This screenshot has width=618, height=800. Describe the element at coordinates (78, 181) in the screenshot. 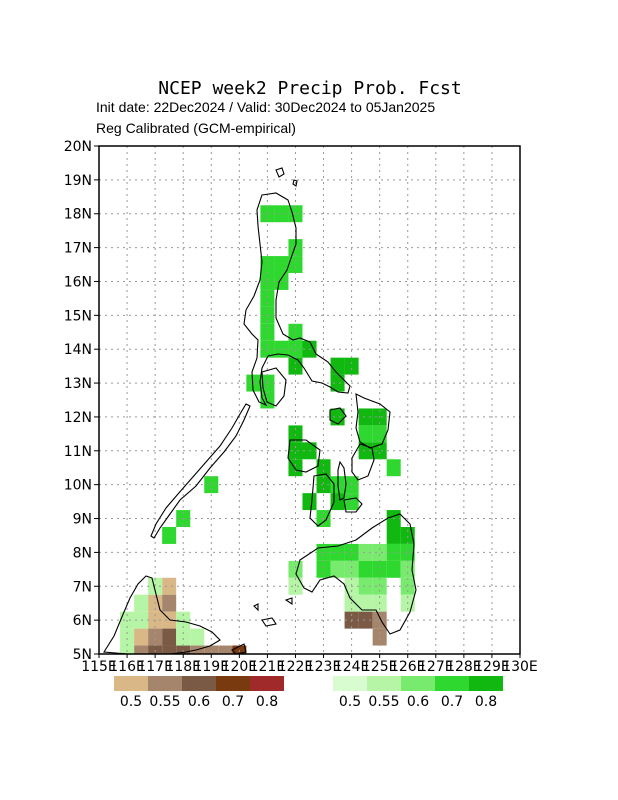

I see `lat-label: 19N` at that location.